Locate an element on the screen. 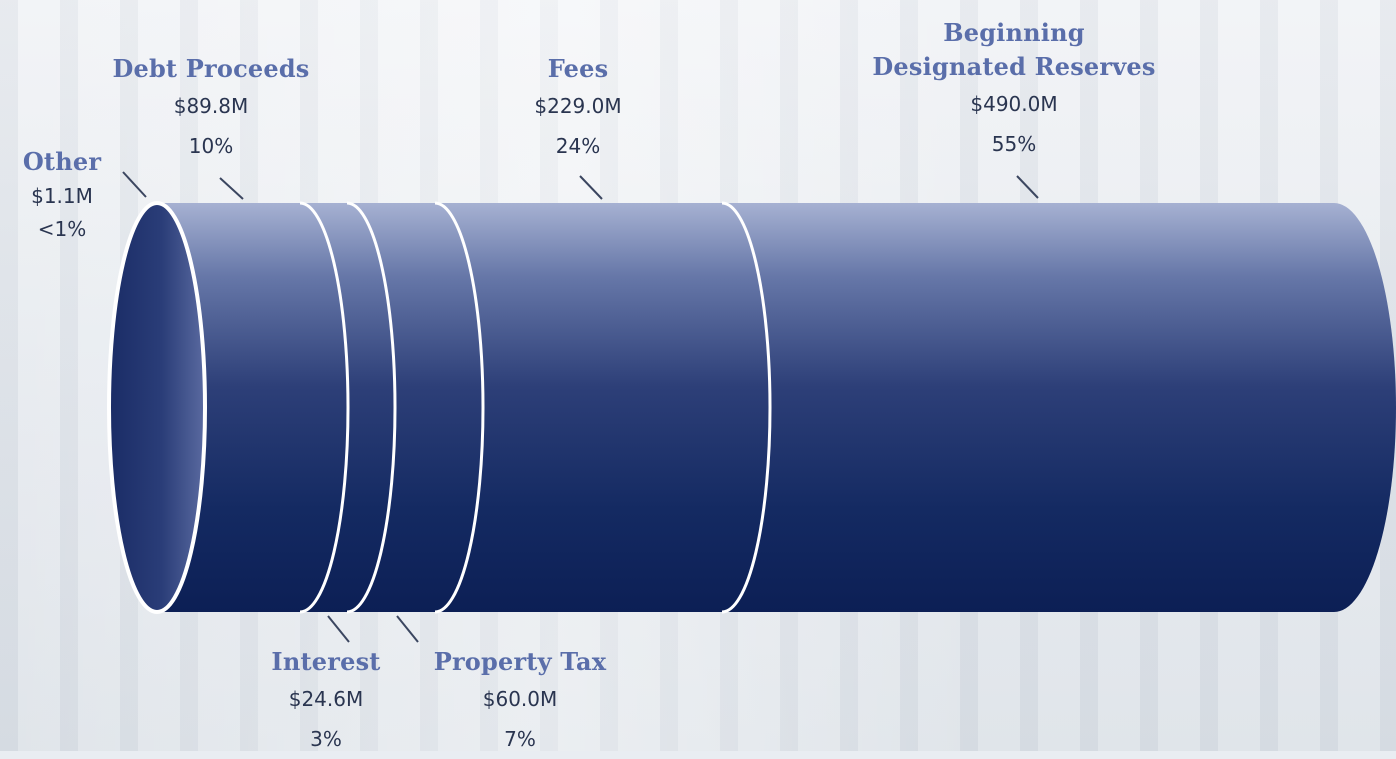 Image resolution: width=1396 pixels, height=759 pixels. label-value: $1.1M is located at coordinates (62, 196).